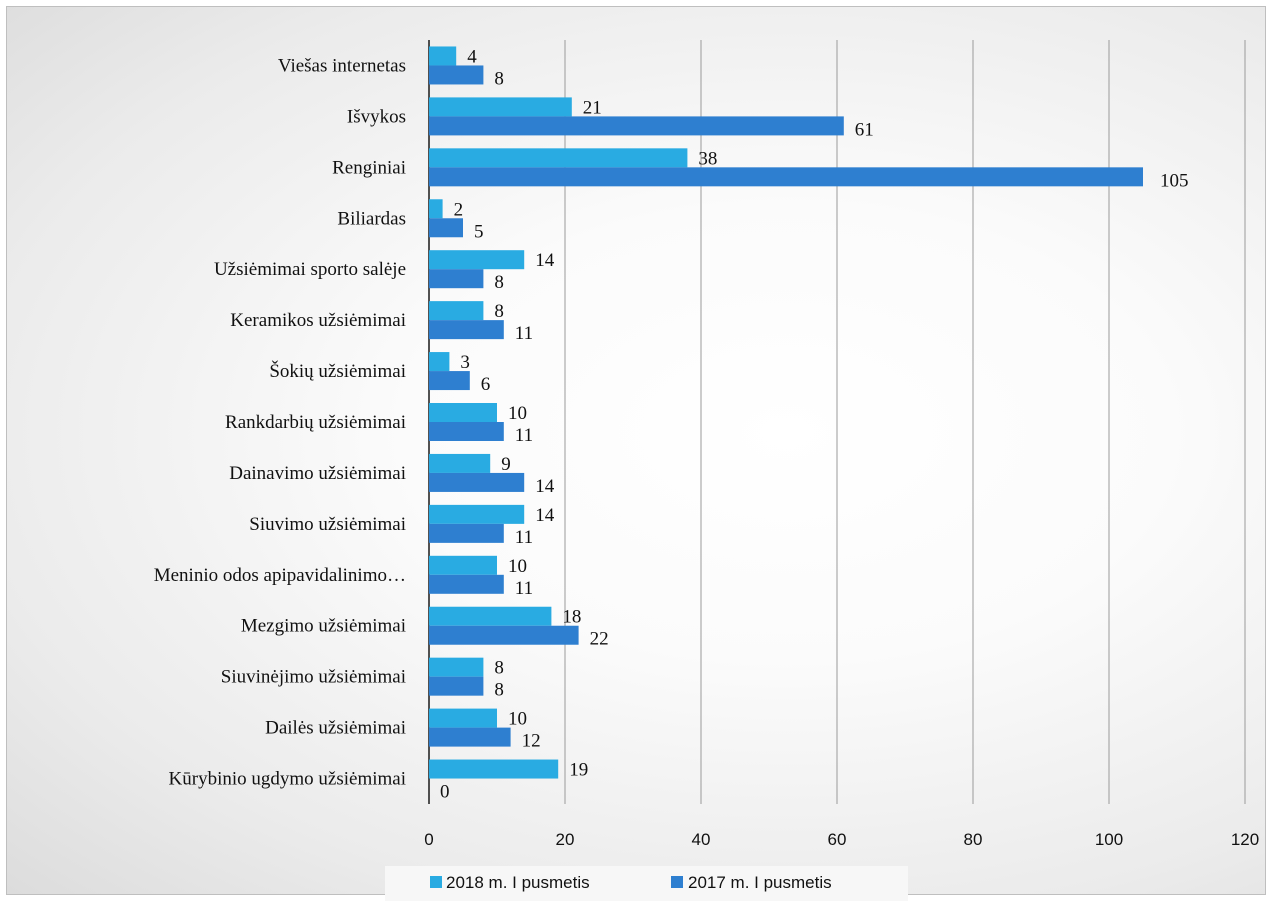  What do you see at coordinates (335, 728) in the screenshot?
I see `category-label: Dailės užsiėmimai` at bounding box center [335, 728].